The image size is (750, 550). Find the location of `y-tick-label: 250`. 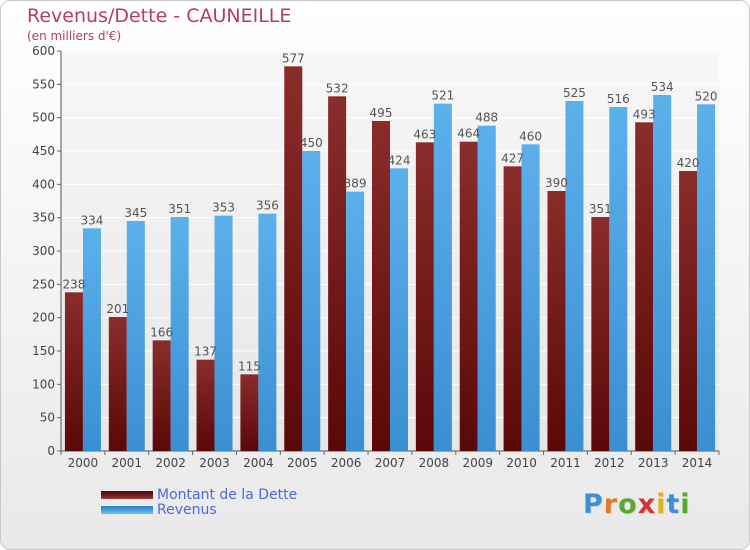

y-tick-label: 250 is located at coordinates (43, 284).